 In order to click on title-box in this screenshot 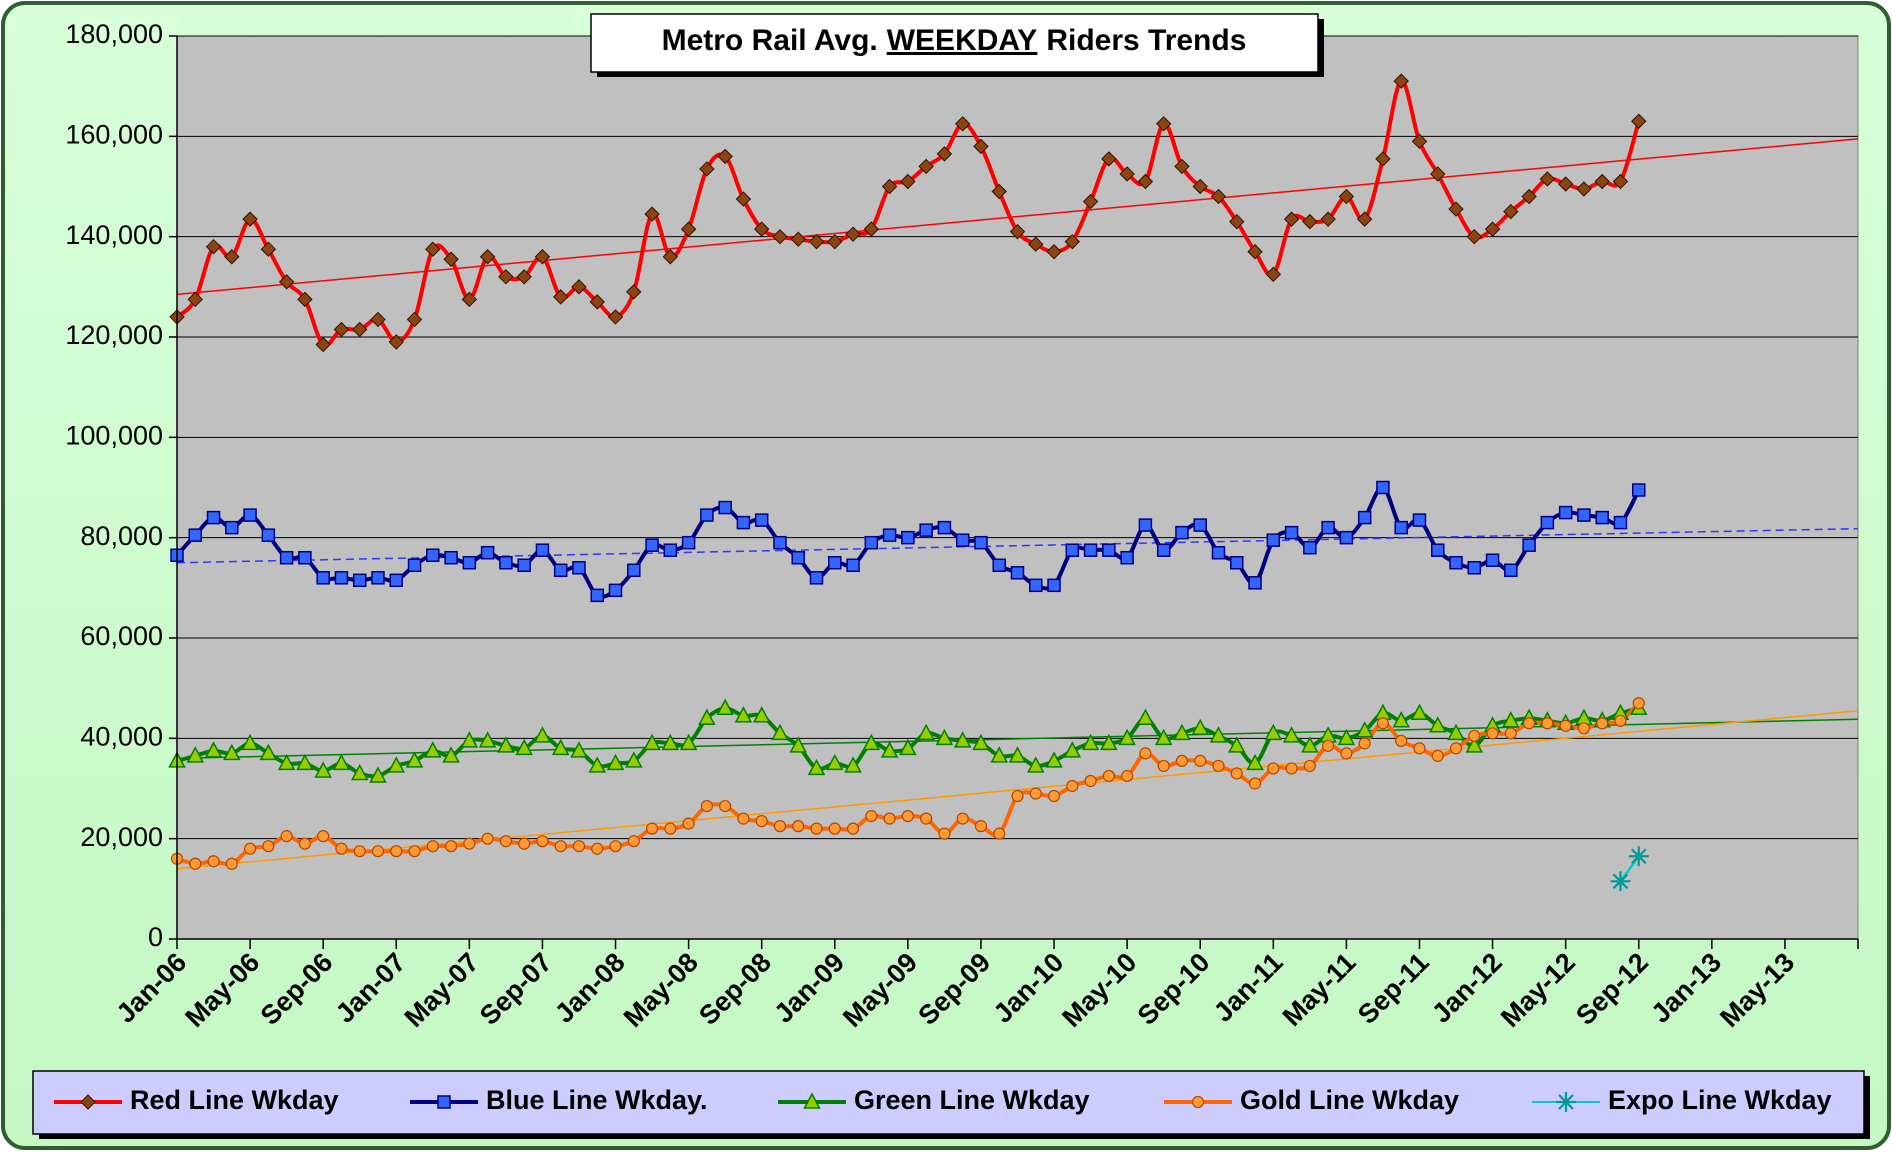, I will do `click(954, 43)`.